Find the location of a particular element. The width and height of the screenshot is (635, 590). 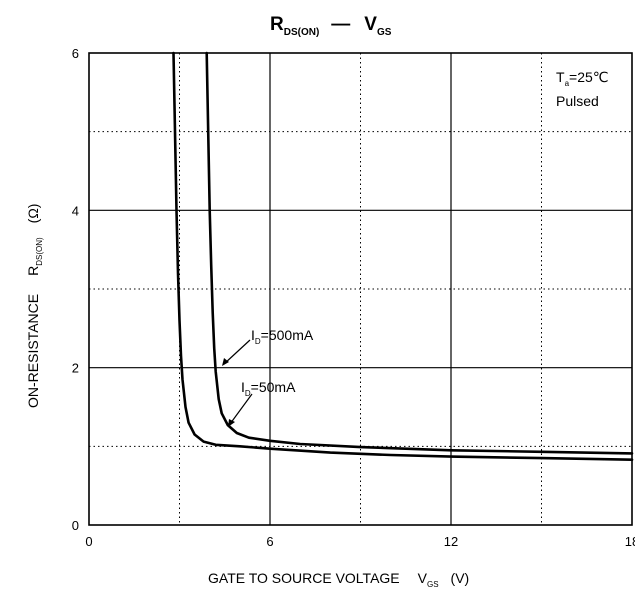

x-axis-label: GATE TO SOURCE VOLTAGE VGS (V) is located at coordinates (338, 579).